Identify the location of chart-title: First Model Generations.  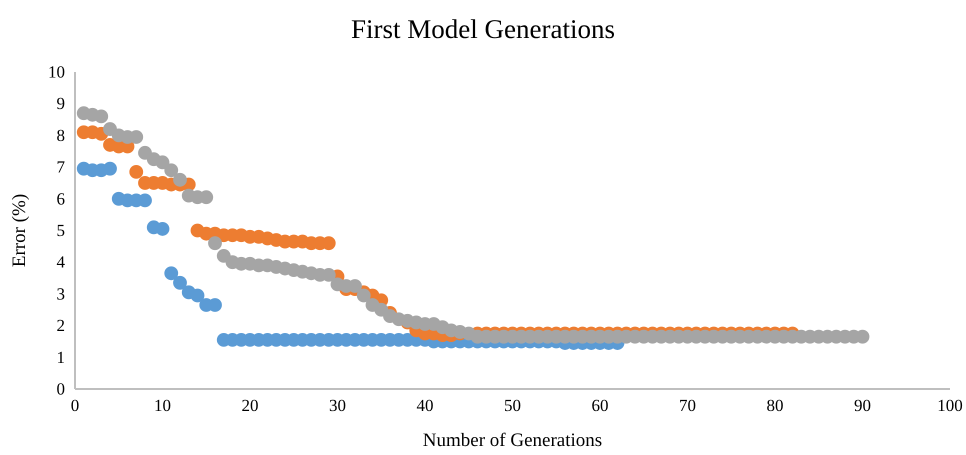
(483, 29).